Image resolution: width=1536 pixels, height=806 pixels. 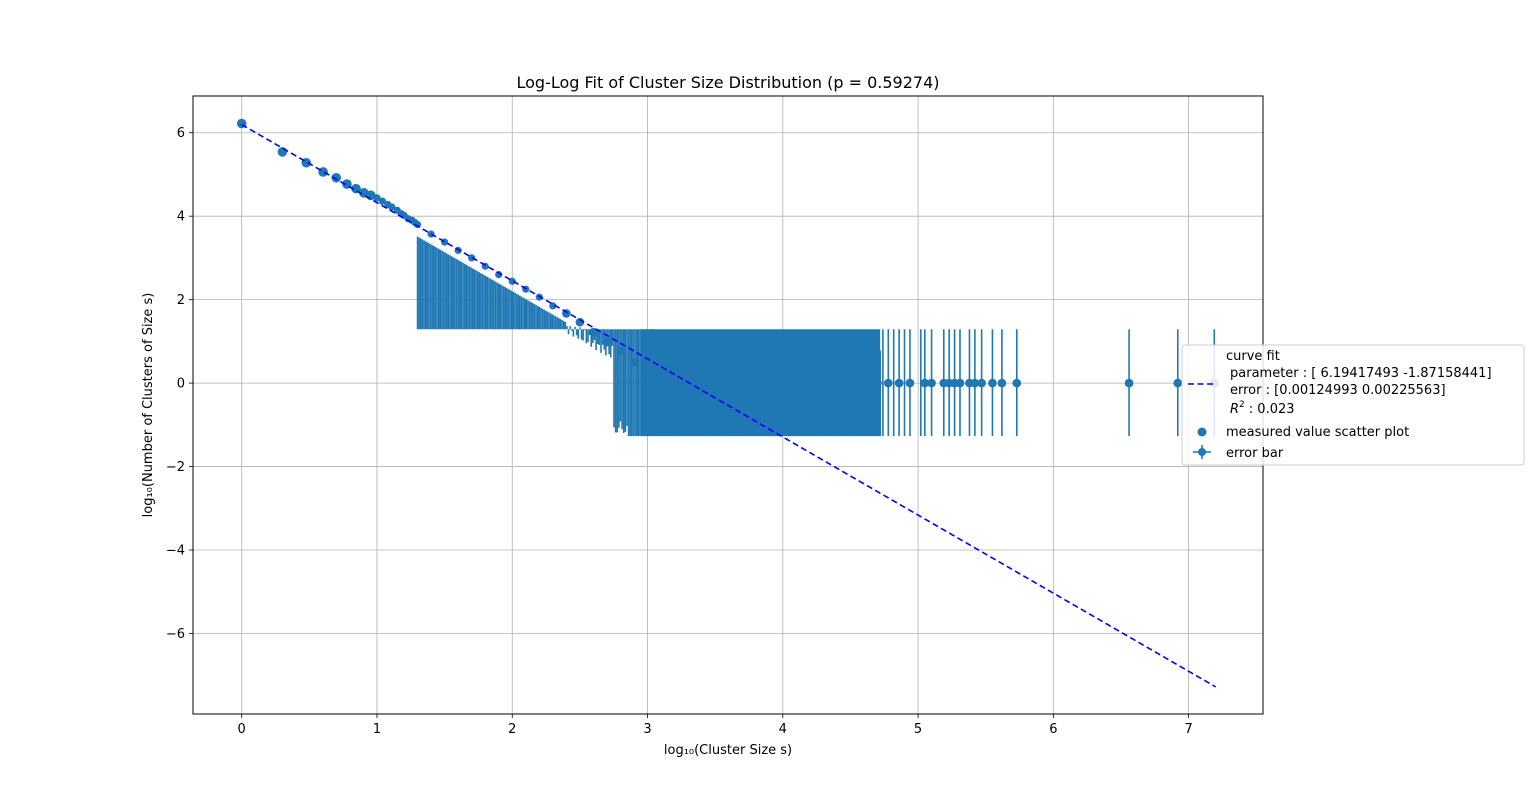 I want to click on legend-scatter-swatch, so click(x=1202, y=432).